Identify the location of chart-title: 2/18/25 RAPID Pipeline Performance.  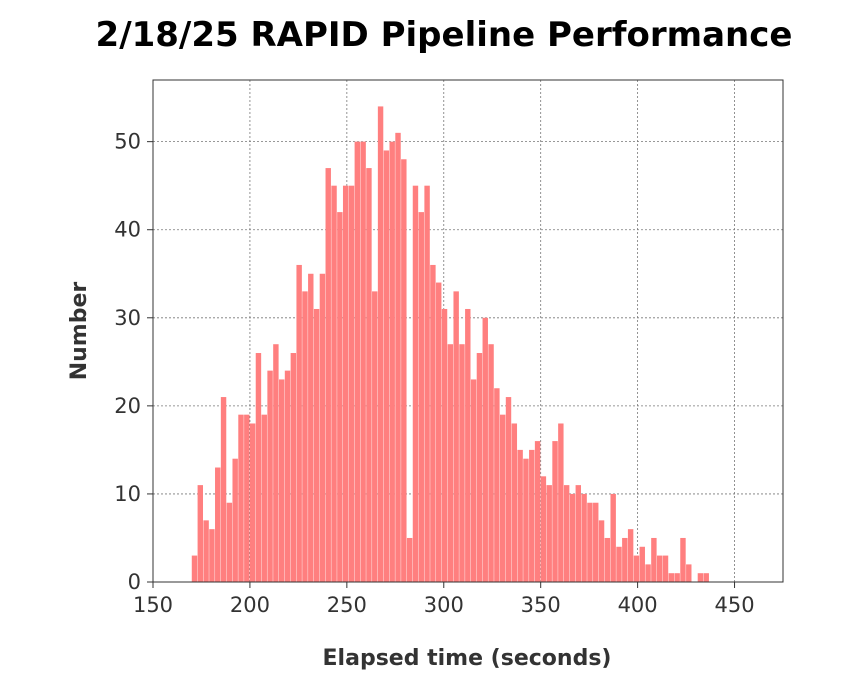
(444, 35).